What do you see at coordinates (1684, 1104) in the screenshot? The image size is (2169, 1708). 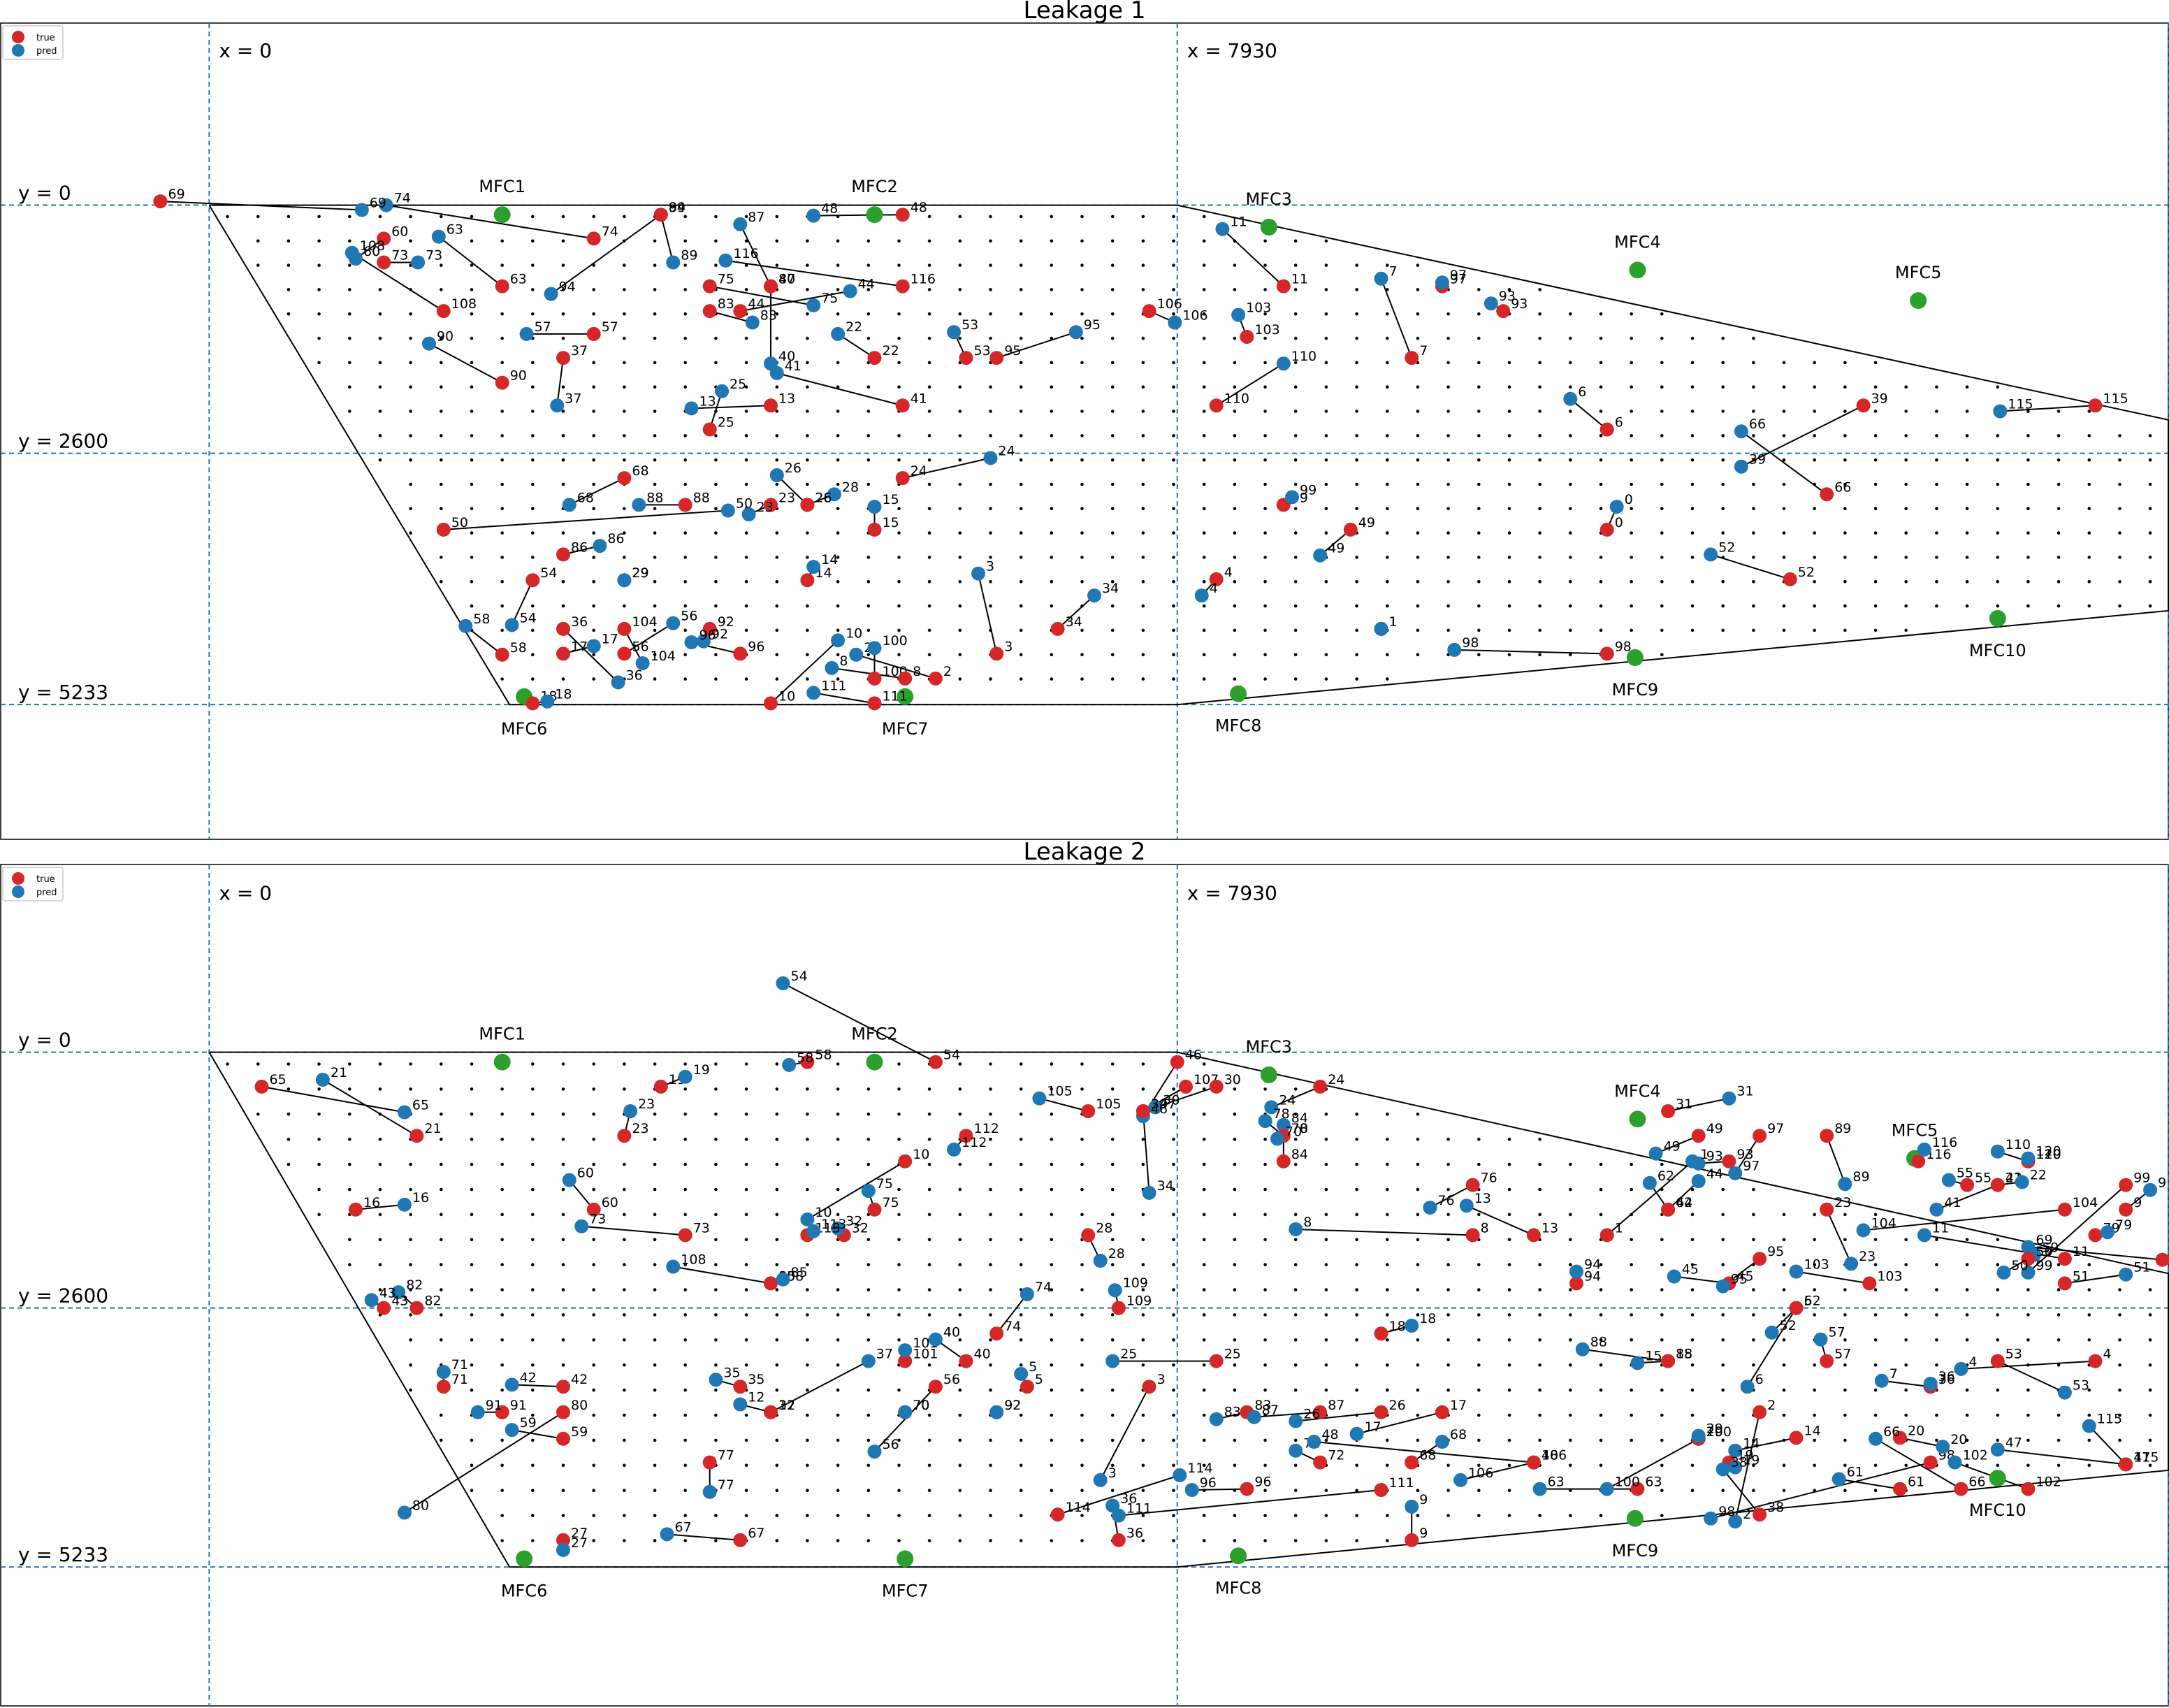 I see `true-point-label: 31` at bounding box center [1684, 1104].